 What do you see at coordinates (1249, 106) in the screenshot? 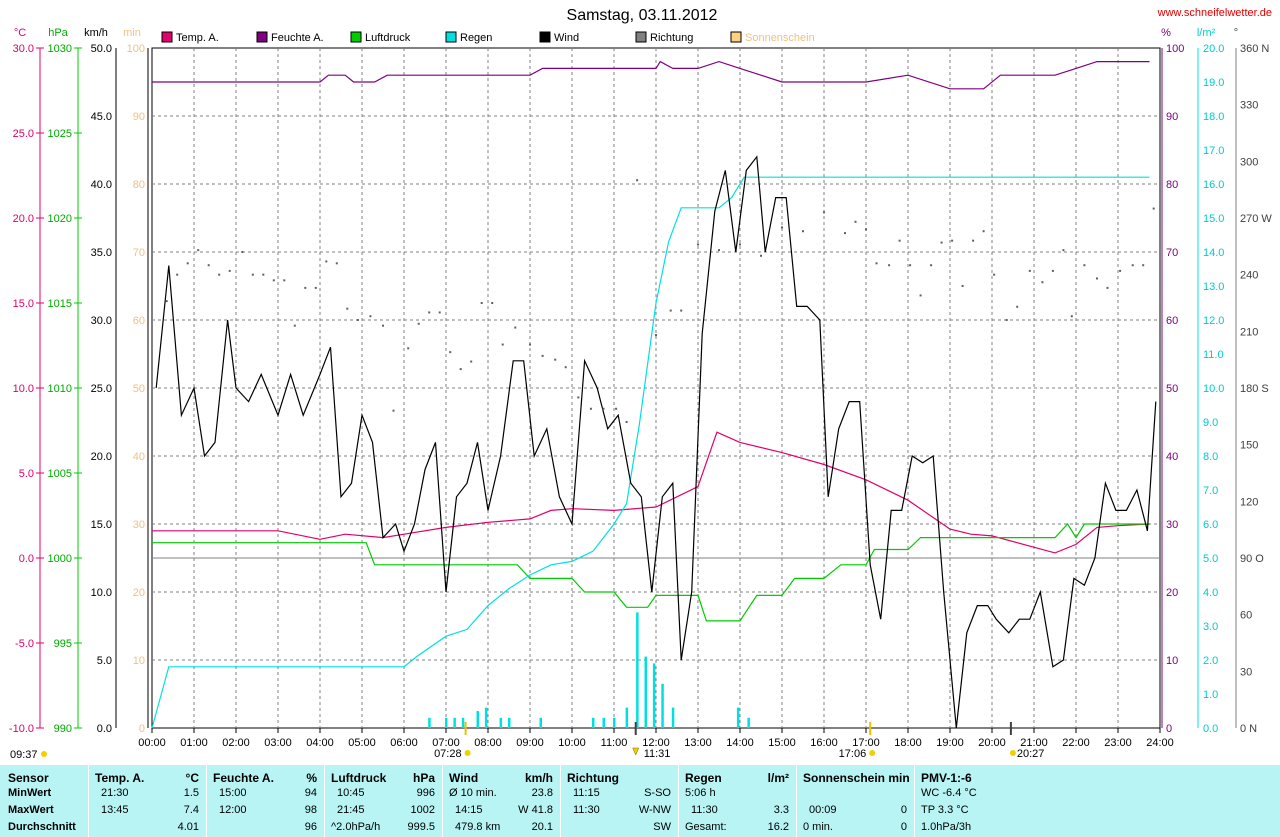
I see `dir-tick-label: 330` at bounding box center [1249, 106].